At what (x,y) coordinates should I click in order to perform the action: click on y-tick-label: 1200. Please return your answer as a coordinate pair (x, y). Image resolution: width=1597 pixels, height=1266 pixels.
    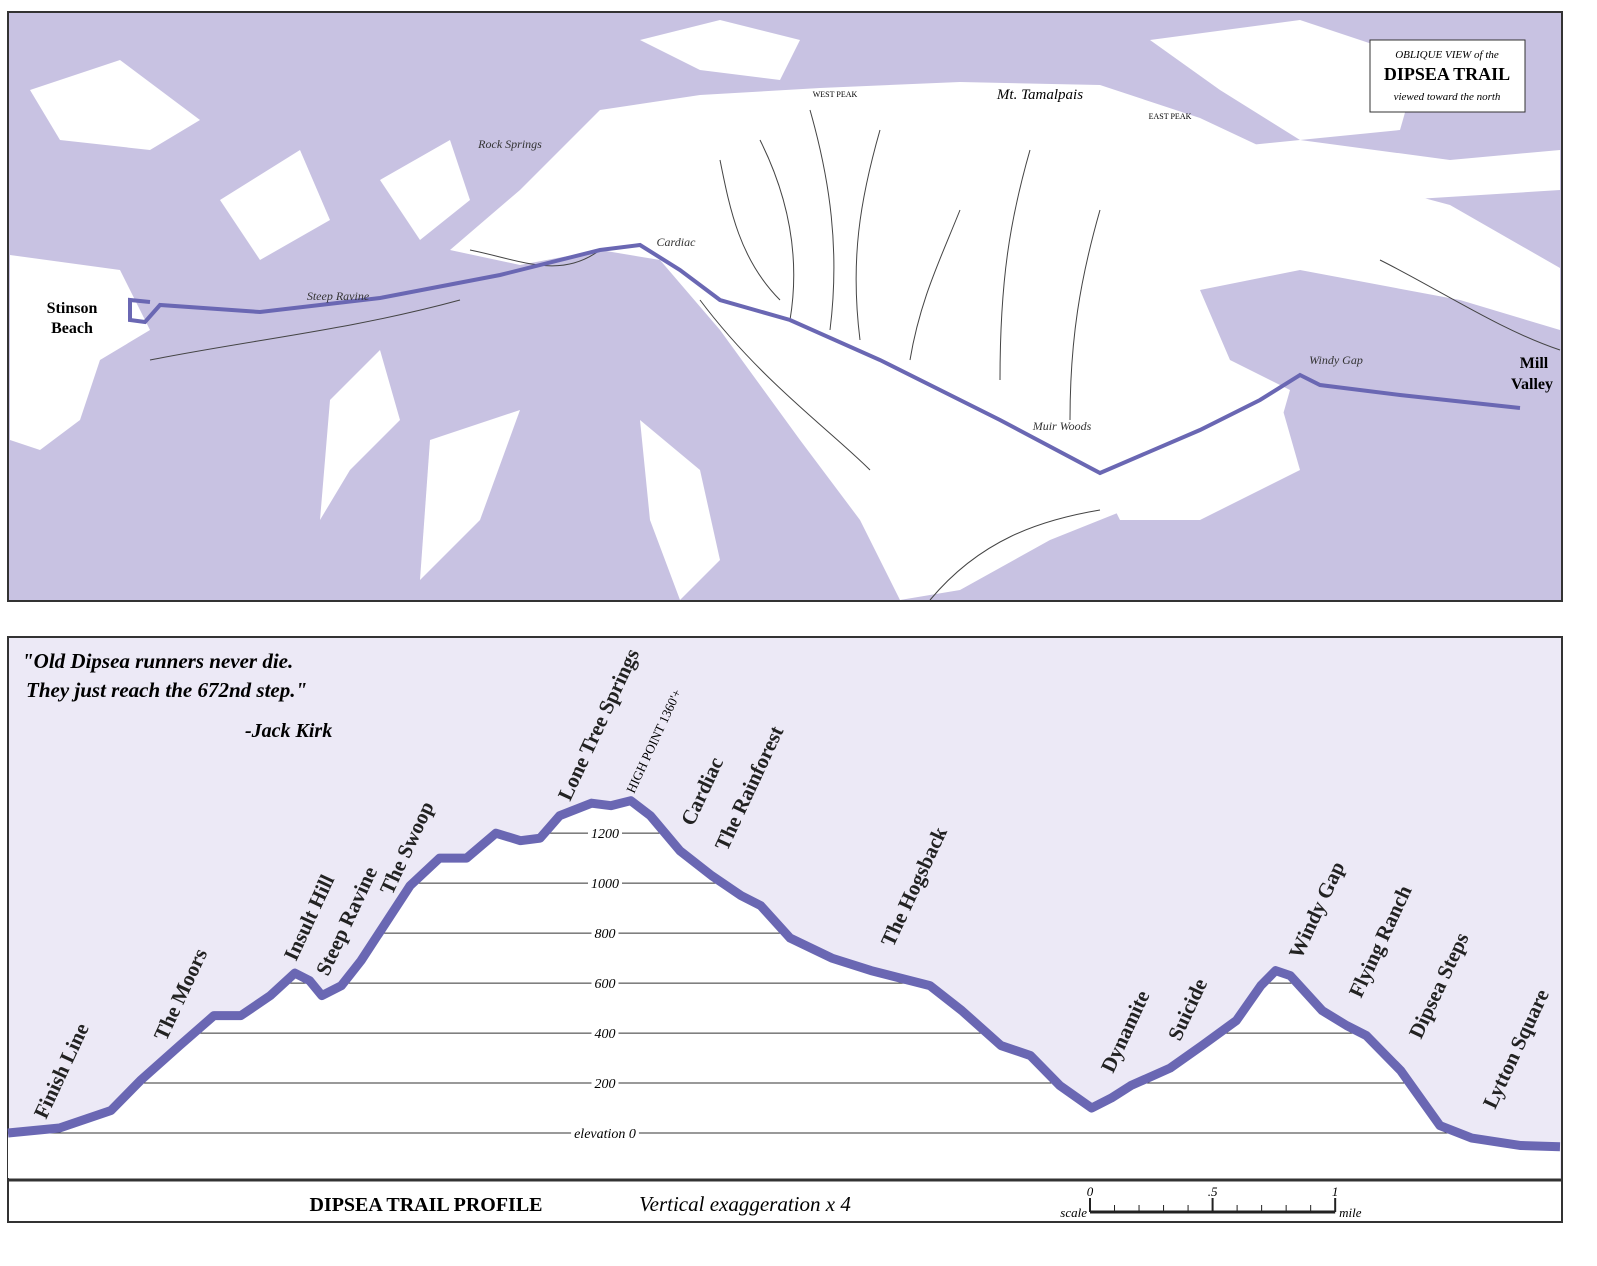
    Looking at the image, I should click on (605, 834).